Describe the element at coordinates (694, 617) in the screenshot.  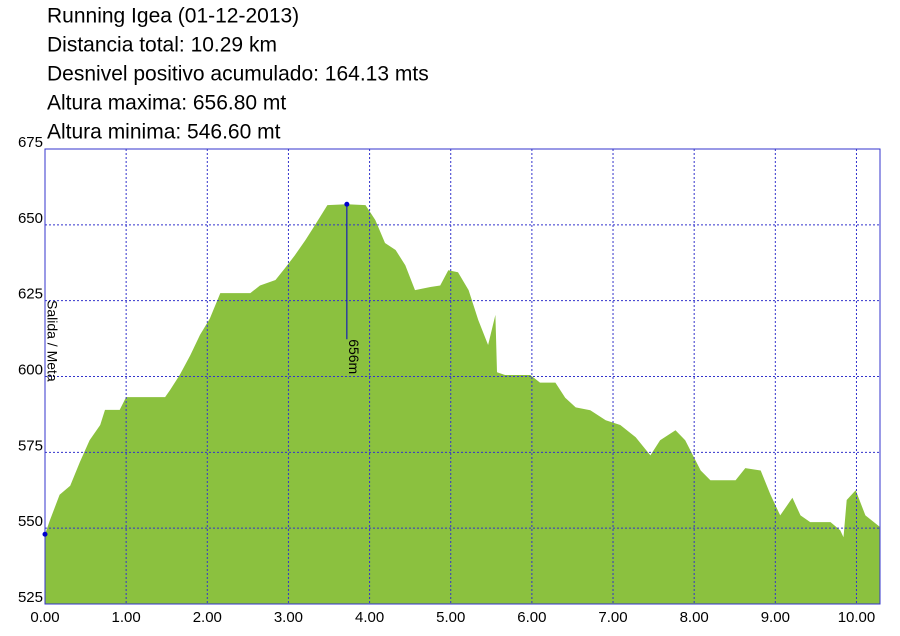
I see `x-tick-label: 8.00` at that location.